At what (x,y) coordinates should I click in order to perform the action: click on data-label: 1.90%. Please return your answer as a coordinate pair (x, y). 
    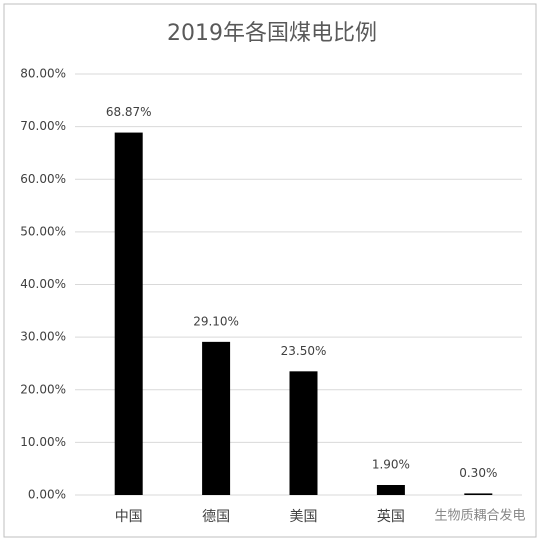
    Looking at the image, I should click on (391, 465).